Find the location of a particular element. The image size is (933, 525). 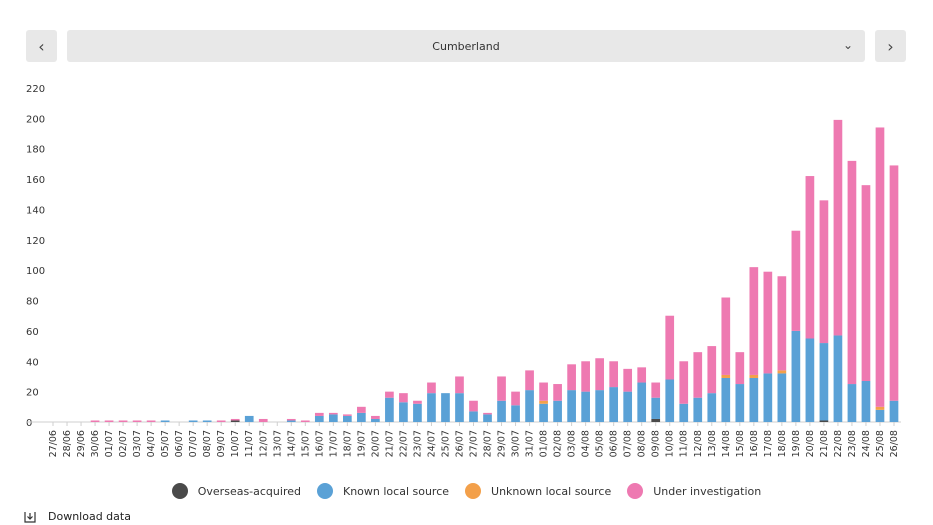

x-tick-label: 17/08 is located at coordinates (768, 443).